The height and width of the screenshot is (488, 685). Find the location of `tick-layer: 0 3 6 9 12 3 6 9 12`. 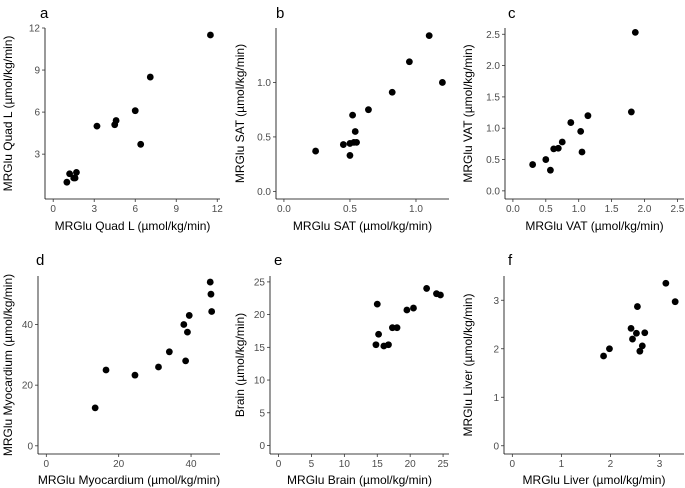

tick-layer: 0 3 6 9 12 3 6 9 12 is located at coordinates (126, 120).